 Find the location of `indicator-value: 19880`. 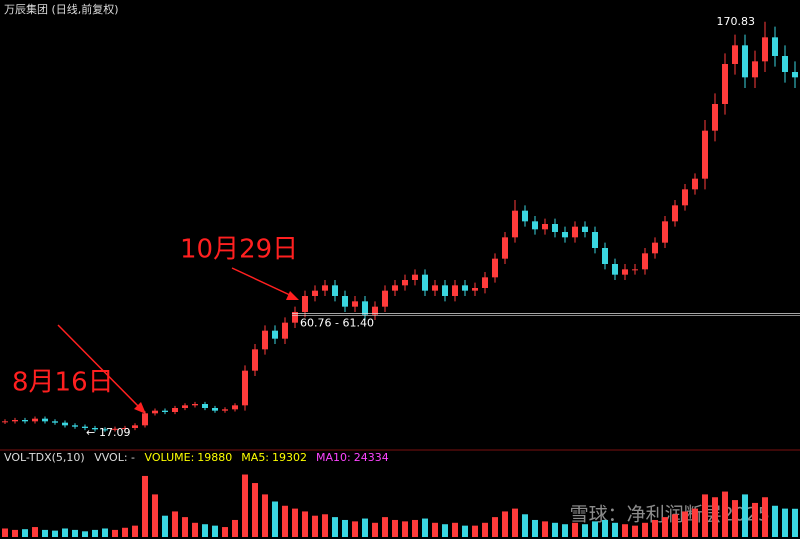

indicator-value: 19880 is located at coordinates (215, 457).